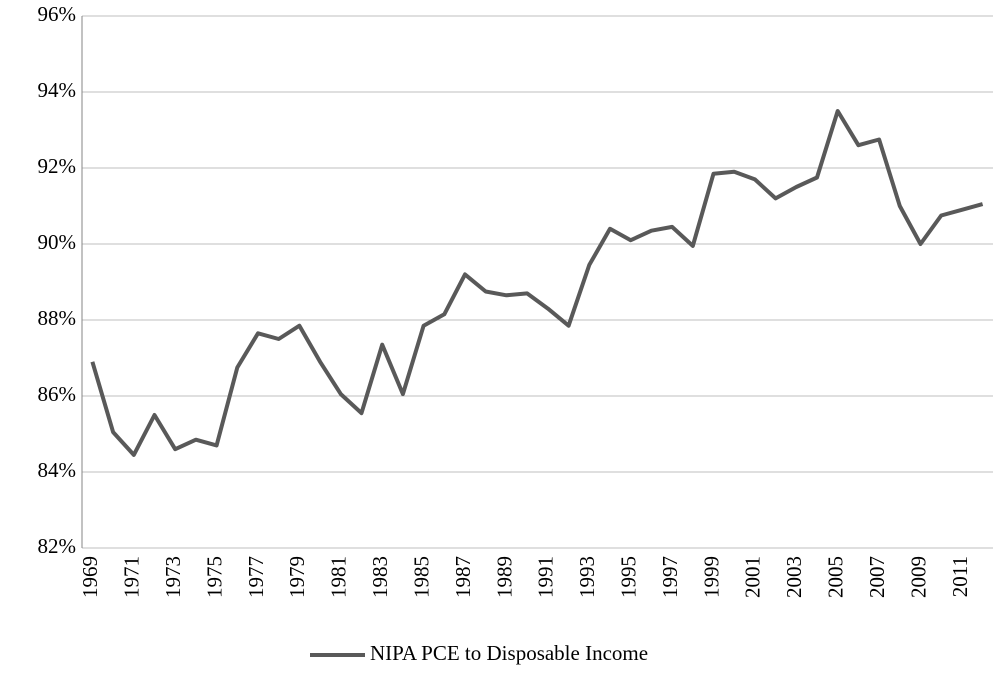  I want to click on y-tick-label: 96%, so click(57, 14).